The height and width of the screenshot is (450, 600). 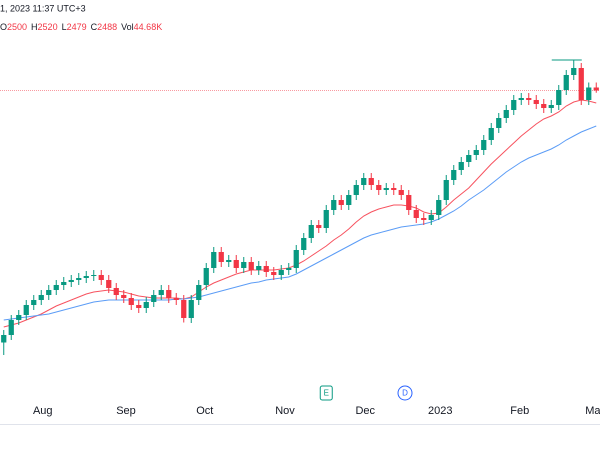 What do you see at coordinates (94, 27) in the screenshot?
I see `header-label: C` at bounding box center [94, 27].